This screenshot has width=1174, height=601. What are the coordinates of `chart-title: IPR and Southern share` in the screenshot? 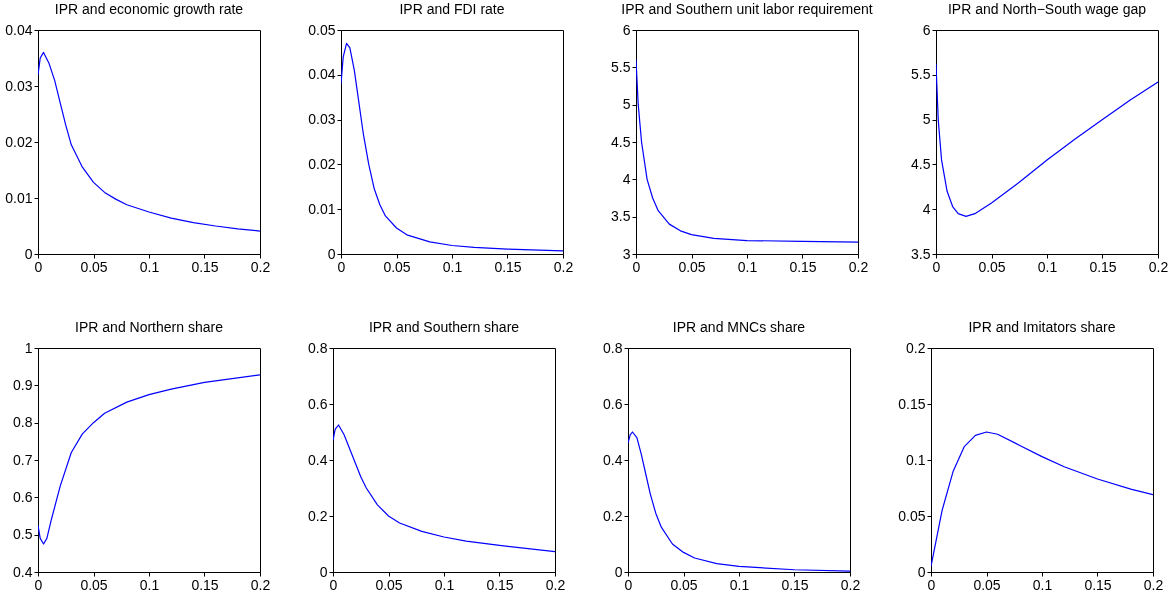 It's located at (444, 327).